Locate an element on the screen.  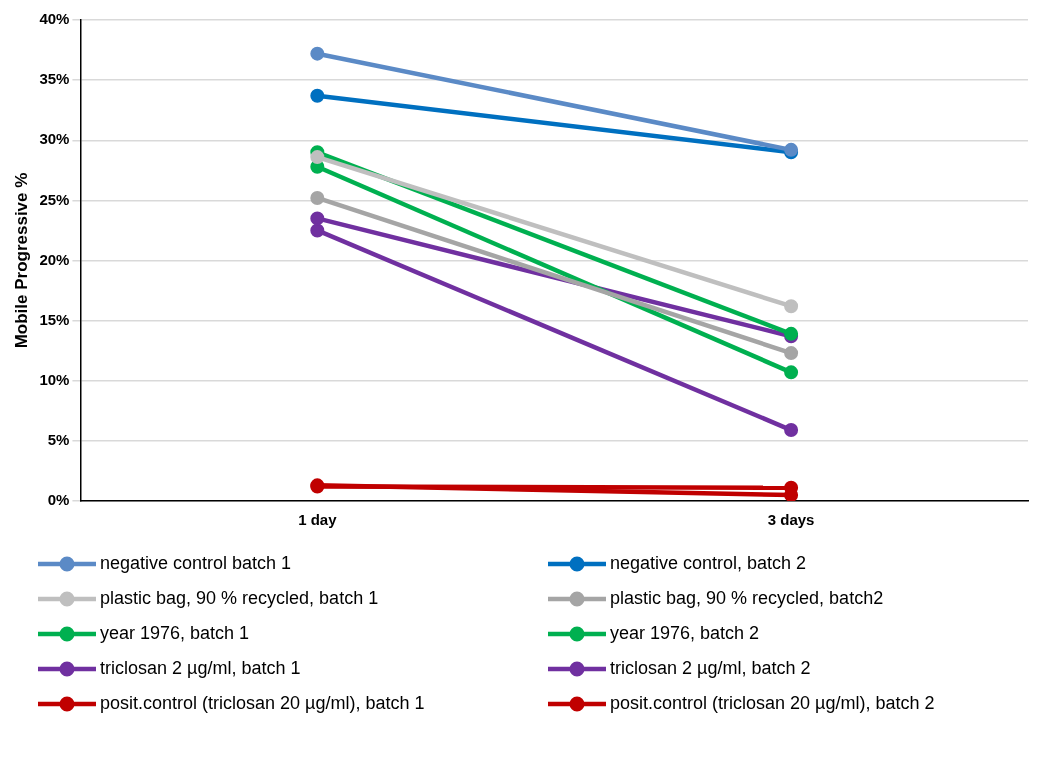
y-tick-label: 40% is located at coordinates (54, 19).